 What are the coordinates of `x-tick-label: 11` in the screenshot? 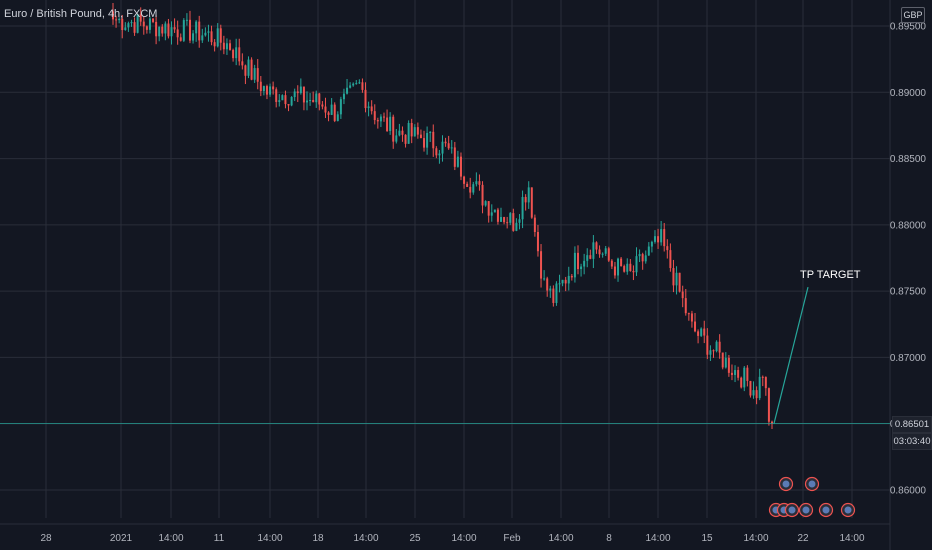 It's located at (219, 538).